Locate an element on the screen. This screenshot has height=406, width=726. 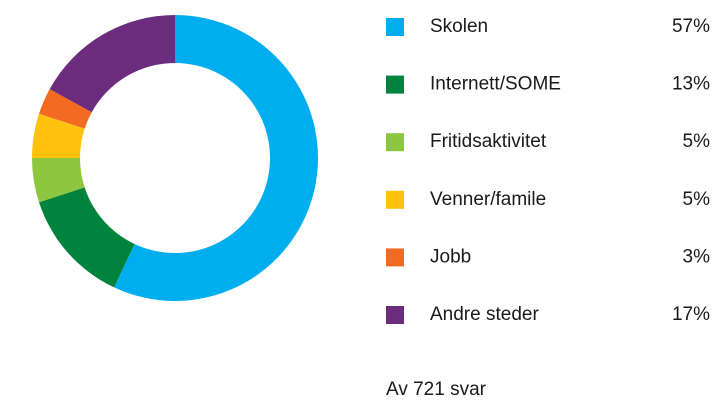
value-label: 13% is located at coordinates (691, 84).